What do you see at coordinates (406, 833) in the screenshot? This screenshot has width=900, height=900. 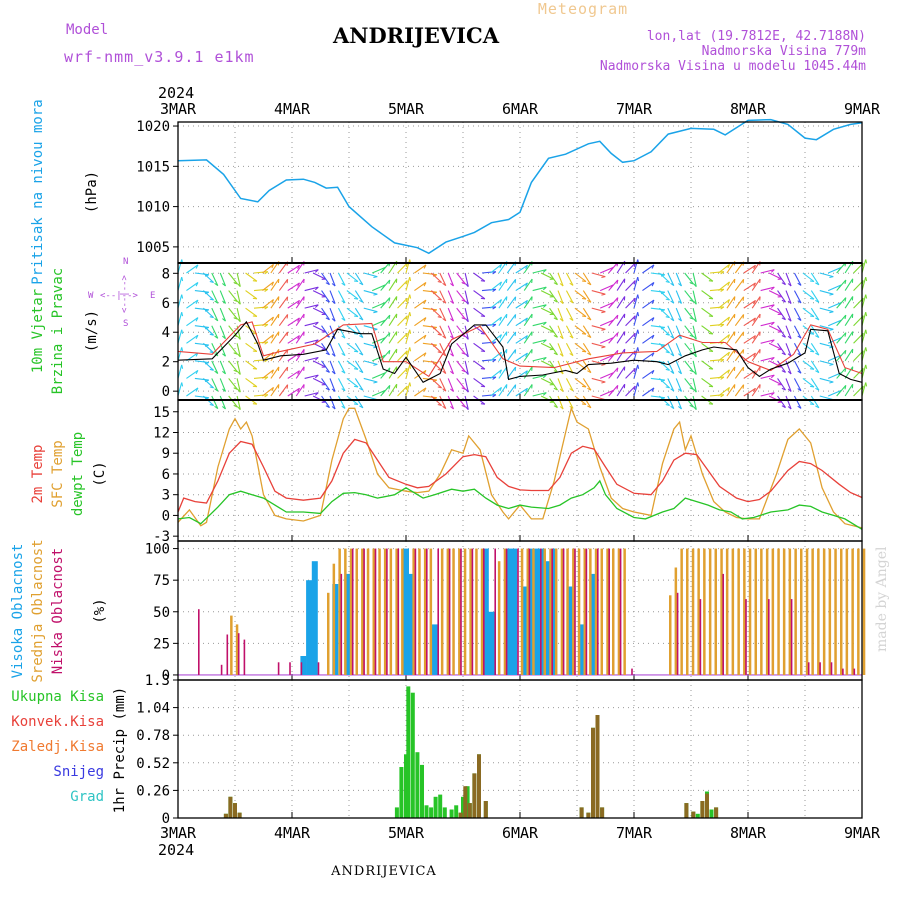 I see `time-label-bottom: 5MAR` at bounding box center [406, 833].